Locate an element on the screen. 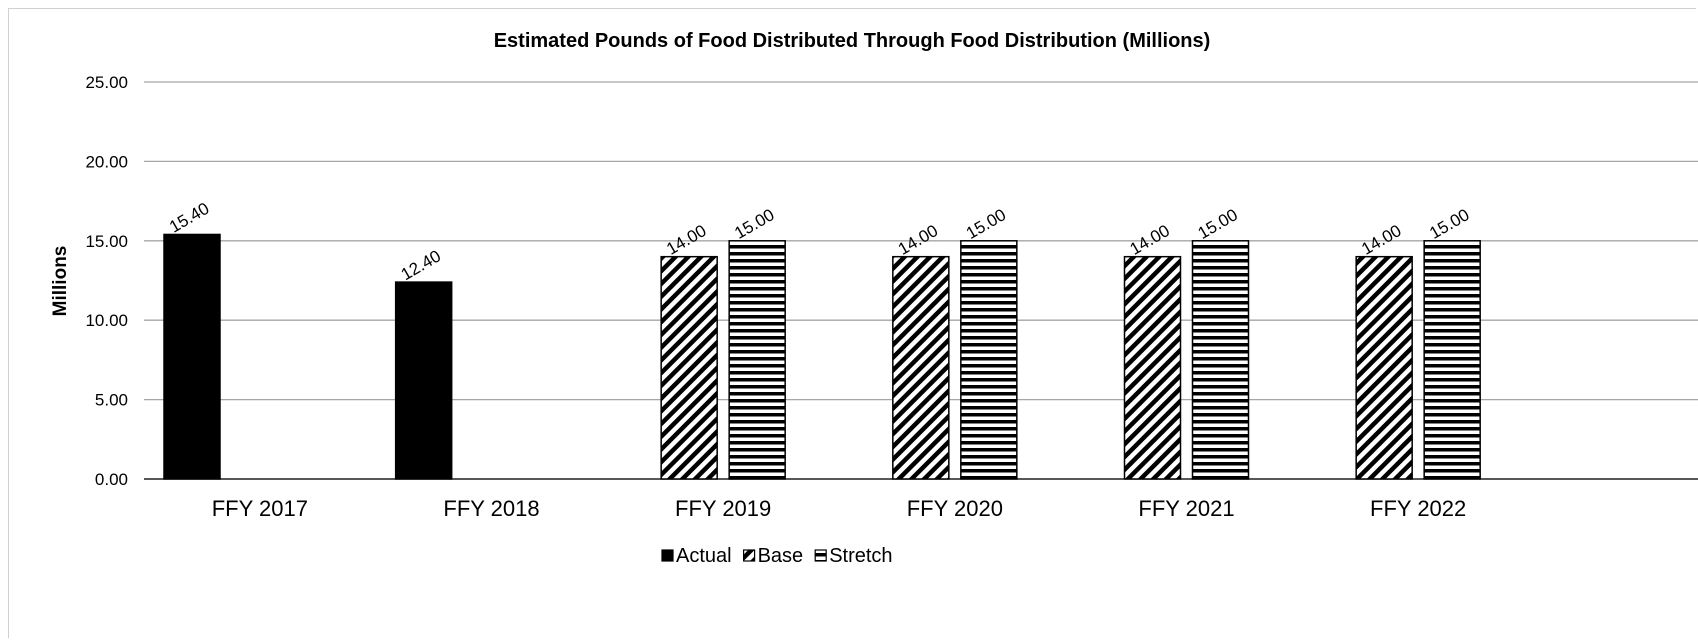 This screenshot has width=1698, height=640. x-category-label: FFY 2017 is located at coordinates (260, 508).